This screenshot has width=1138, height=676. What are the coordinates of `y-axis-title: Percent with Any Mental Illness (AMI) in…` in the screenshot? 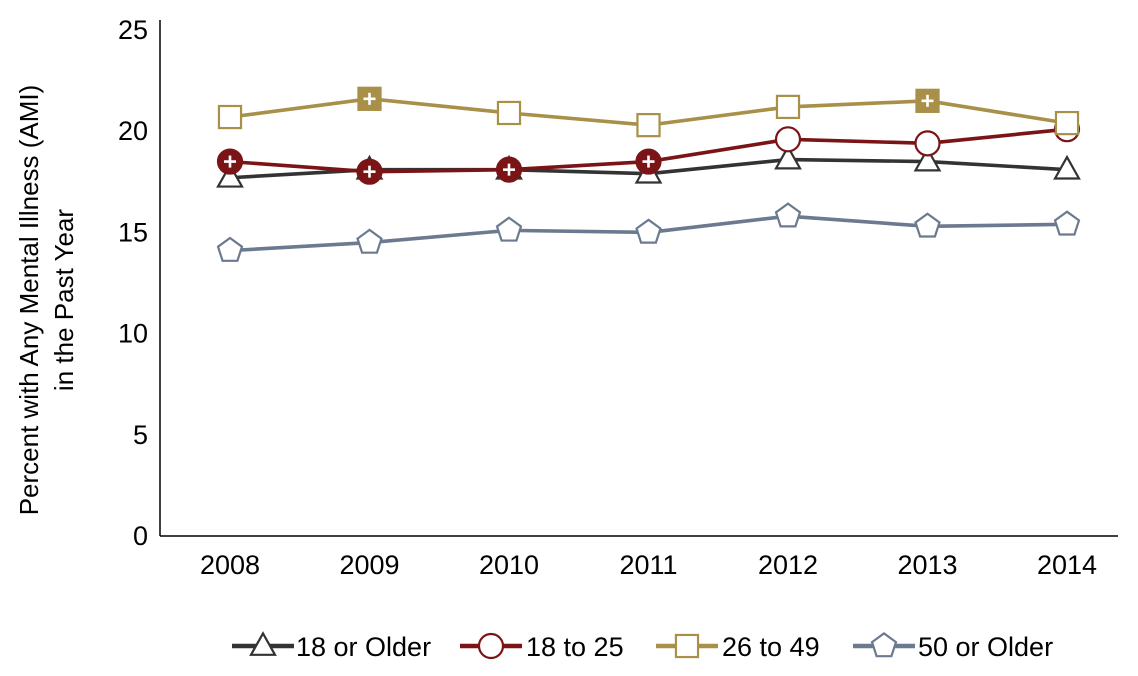 It's located at (46, 300).